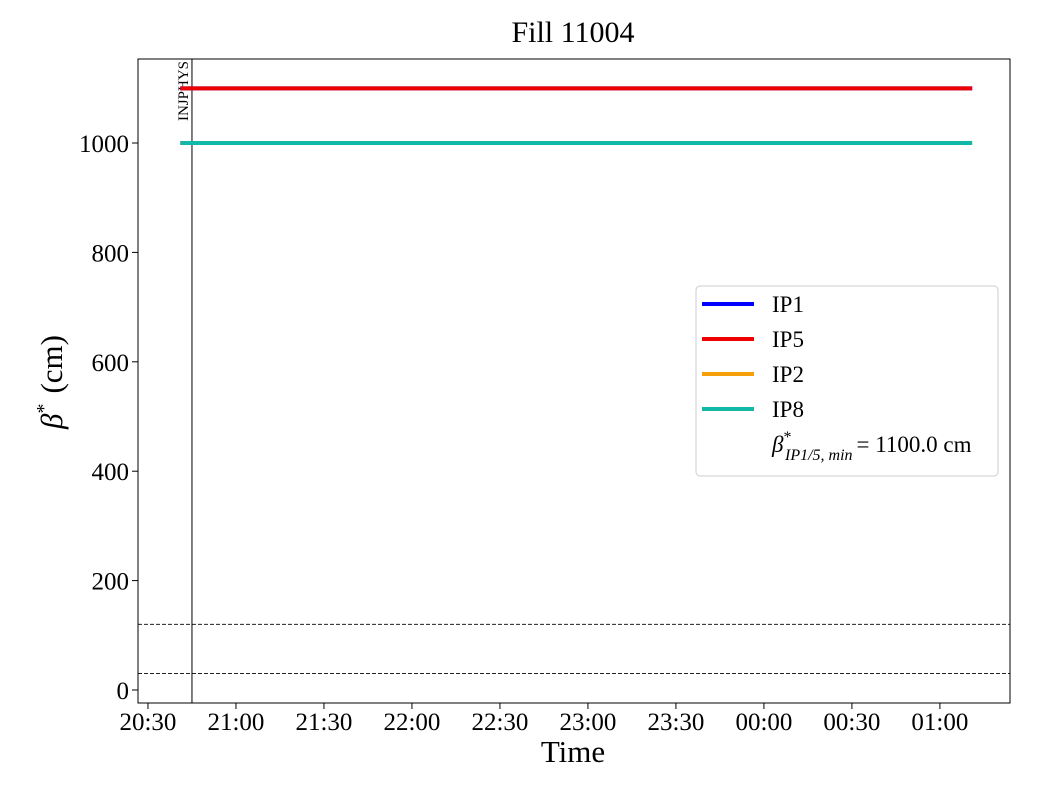 The image size is (1040, 800). I want to click on chart-title: Fill 11004, so click(572, 32).